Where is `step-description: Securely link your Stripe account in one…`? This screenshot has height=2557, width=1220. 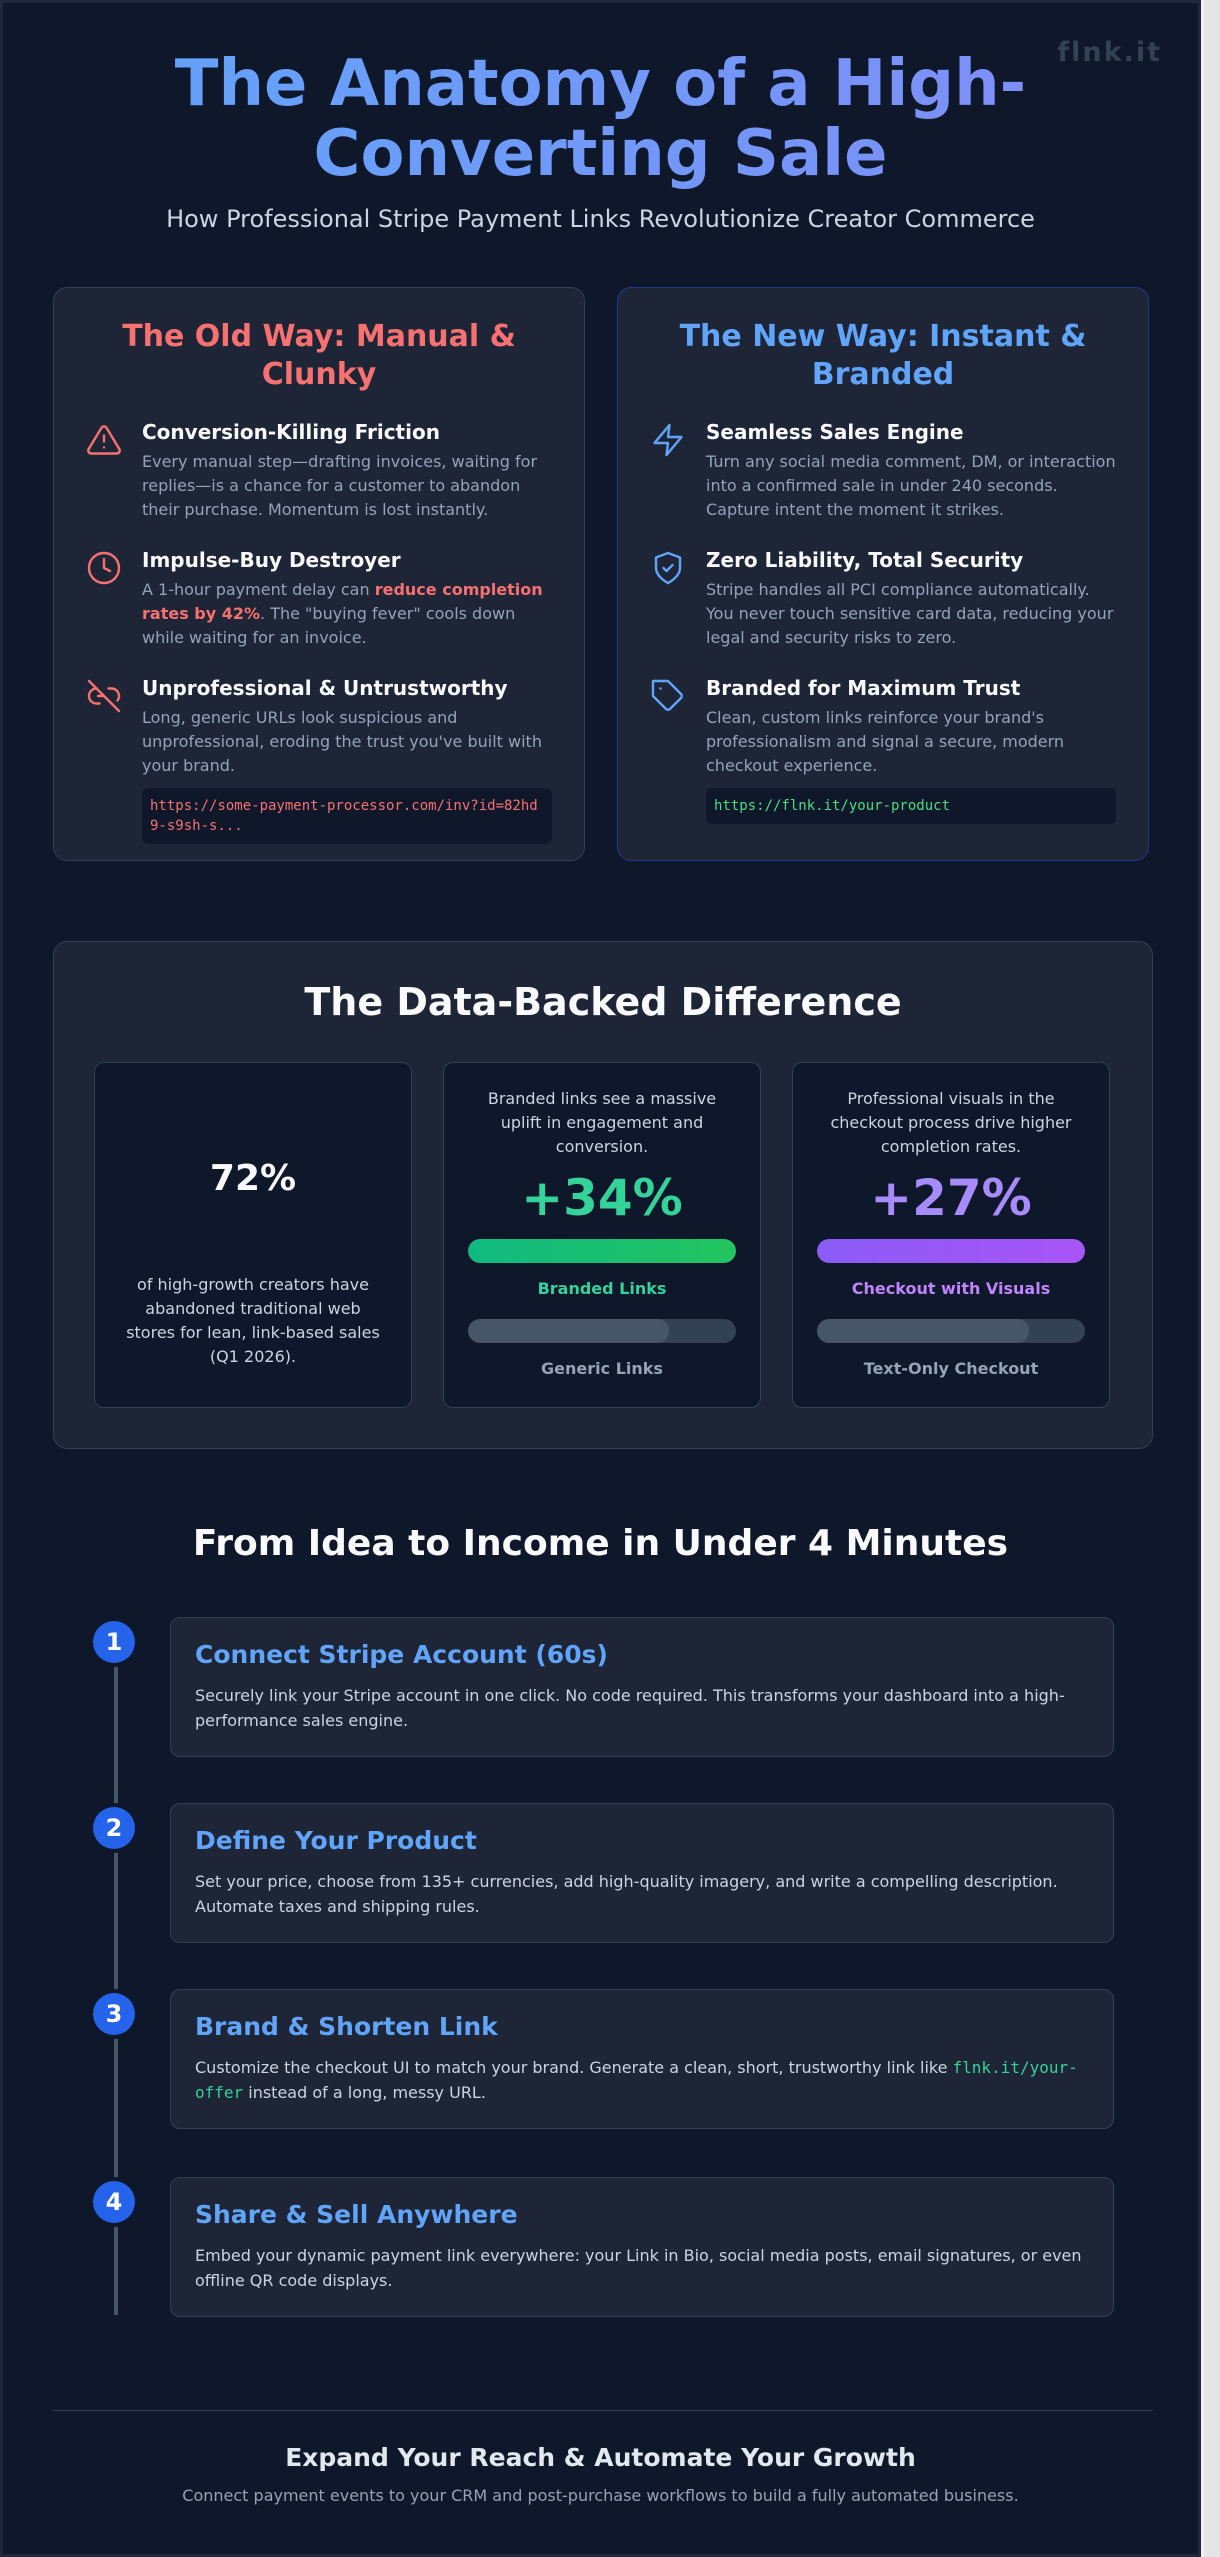
step-description: Securely link your Stripe account in one… is located at coordinates (630, 1708).